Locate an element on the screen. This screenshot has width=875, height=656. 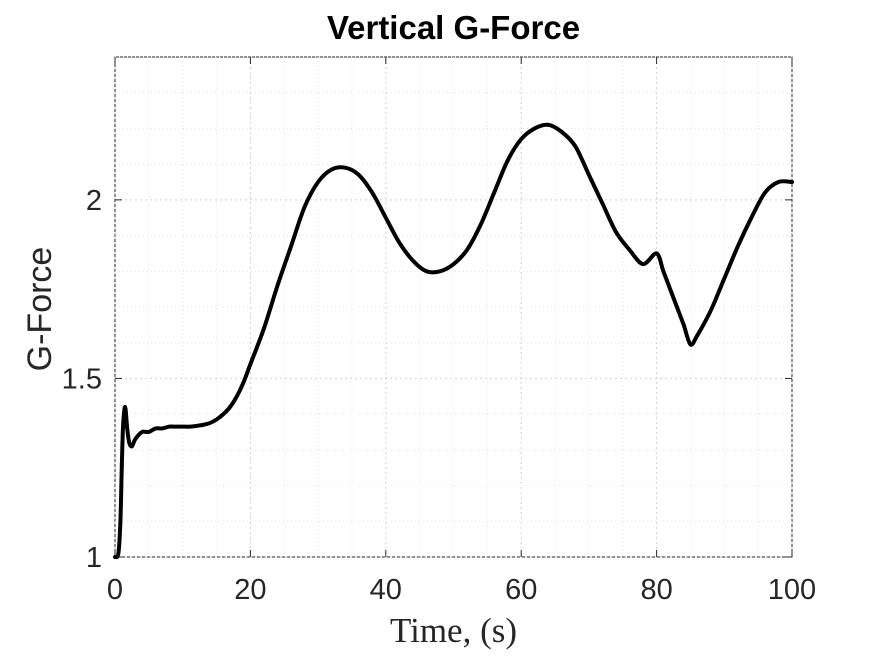
y-tick-label: 2 is located at coordinates (94, 201).